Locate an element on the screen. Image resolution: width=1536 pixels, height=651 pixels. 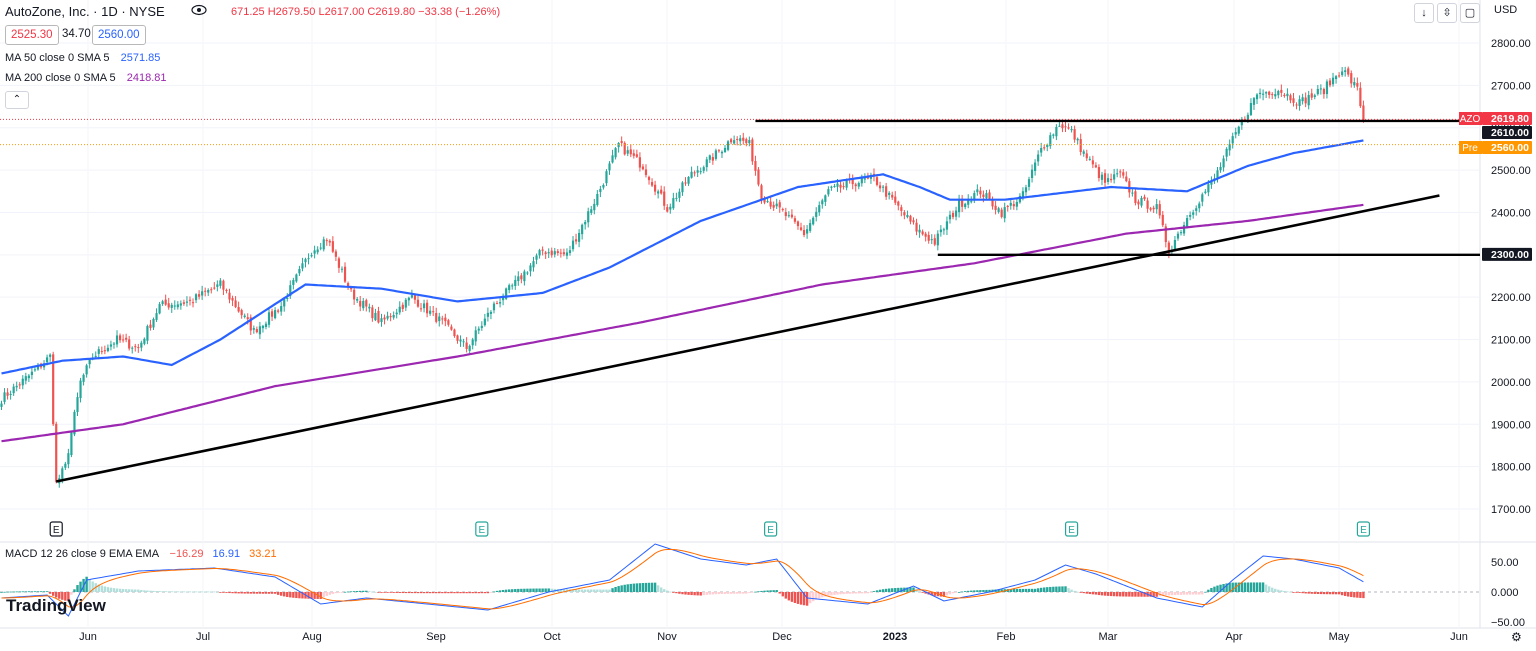
price-level-tag is located at coordinates (1470, 147).